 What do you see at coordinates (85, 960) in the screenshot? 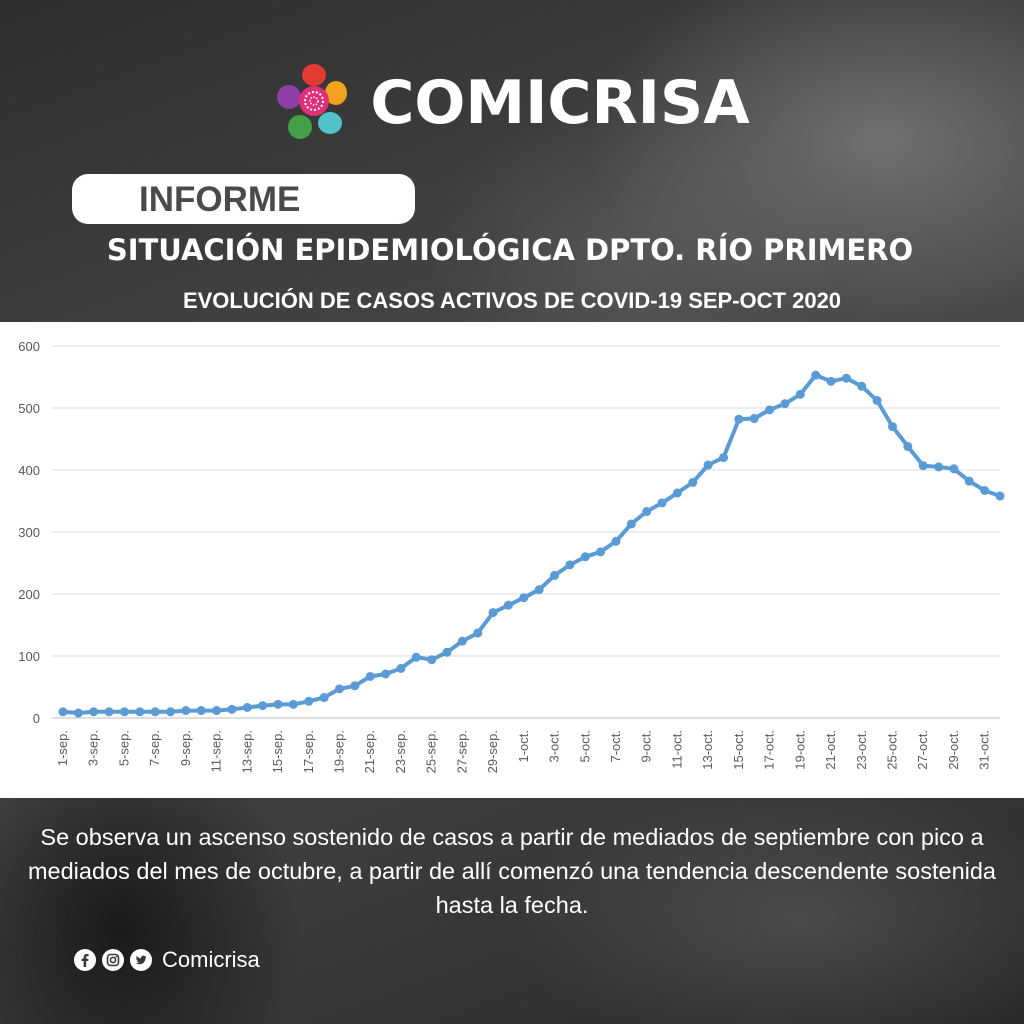
I see `facebook-icon` at bounding box center [85, 960].